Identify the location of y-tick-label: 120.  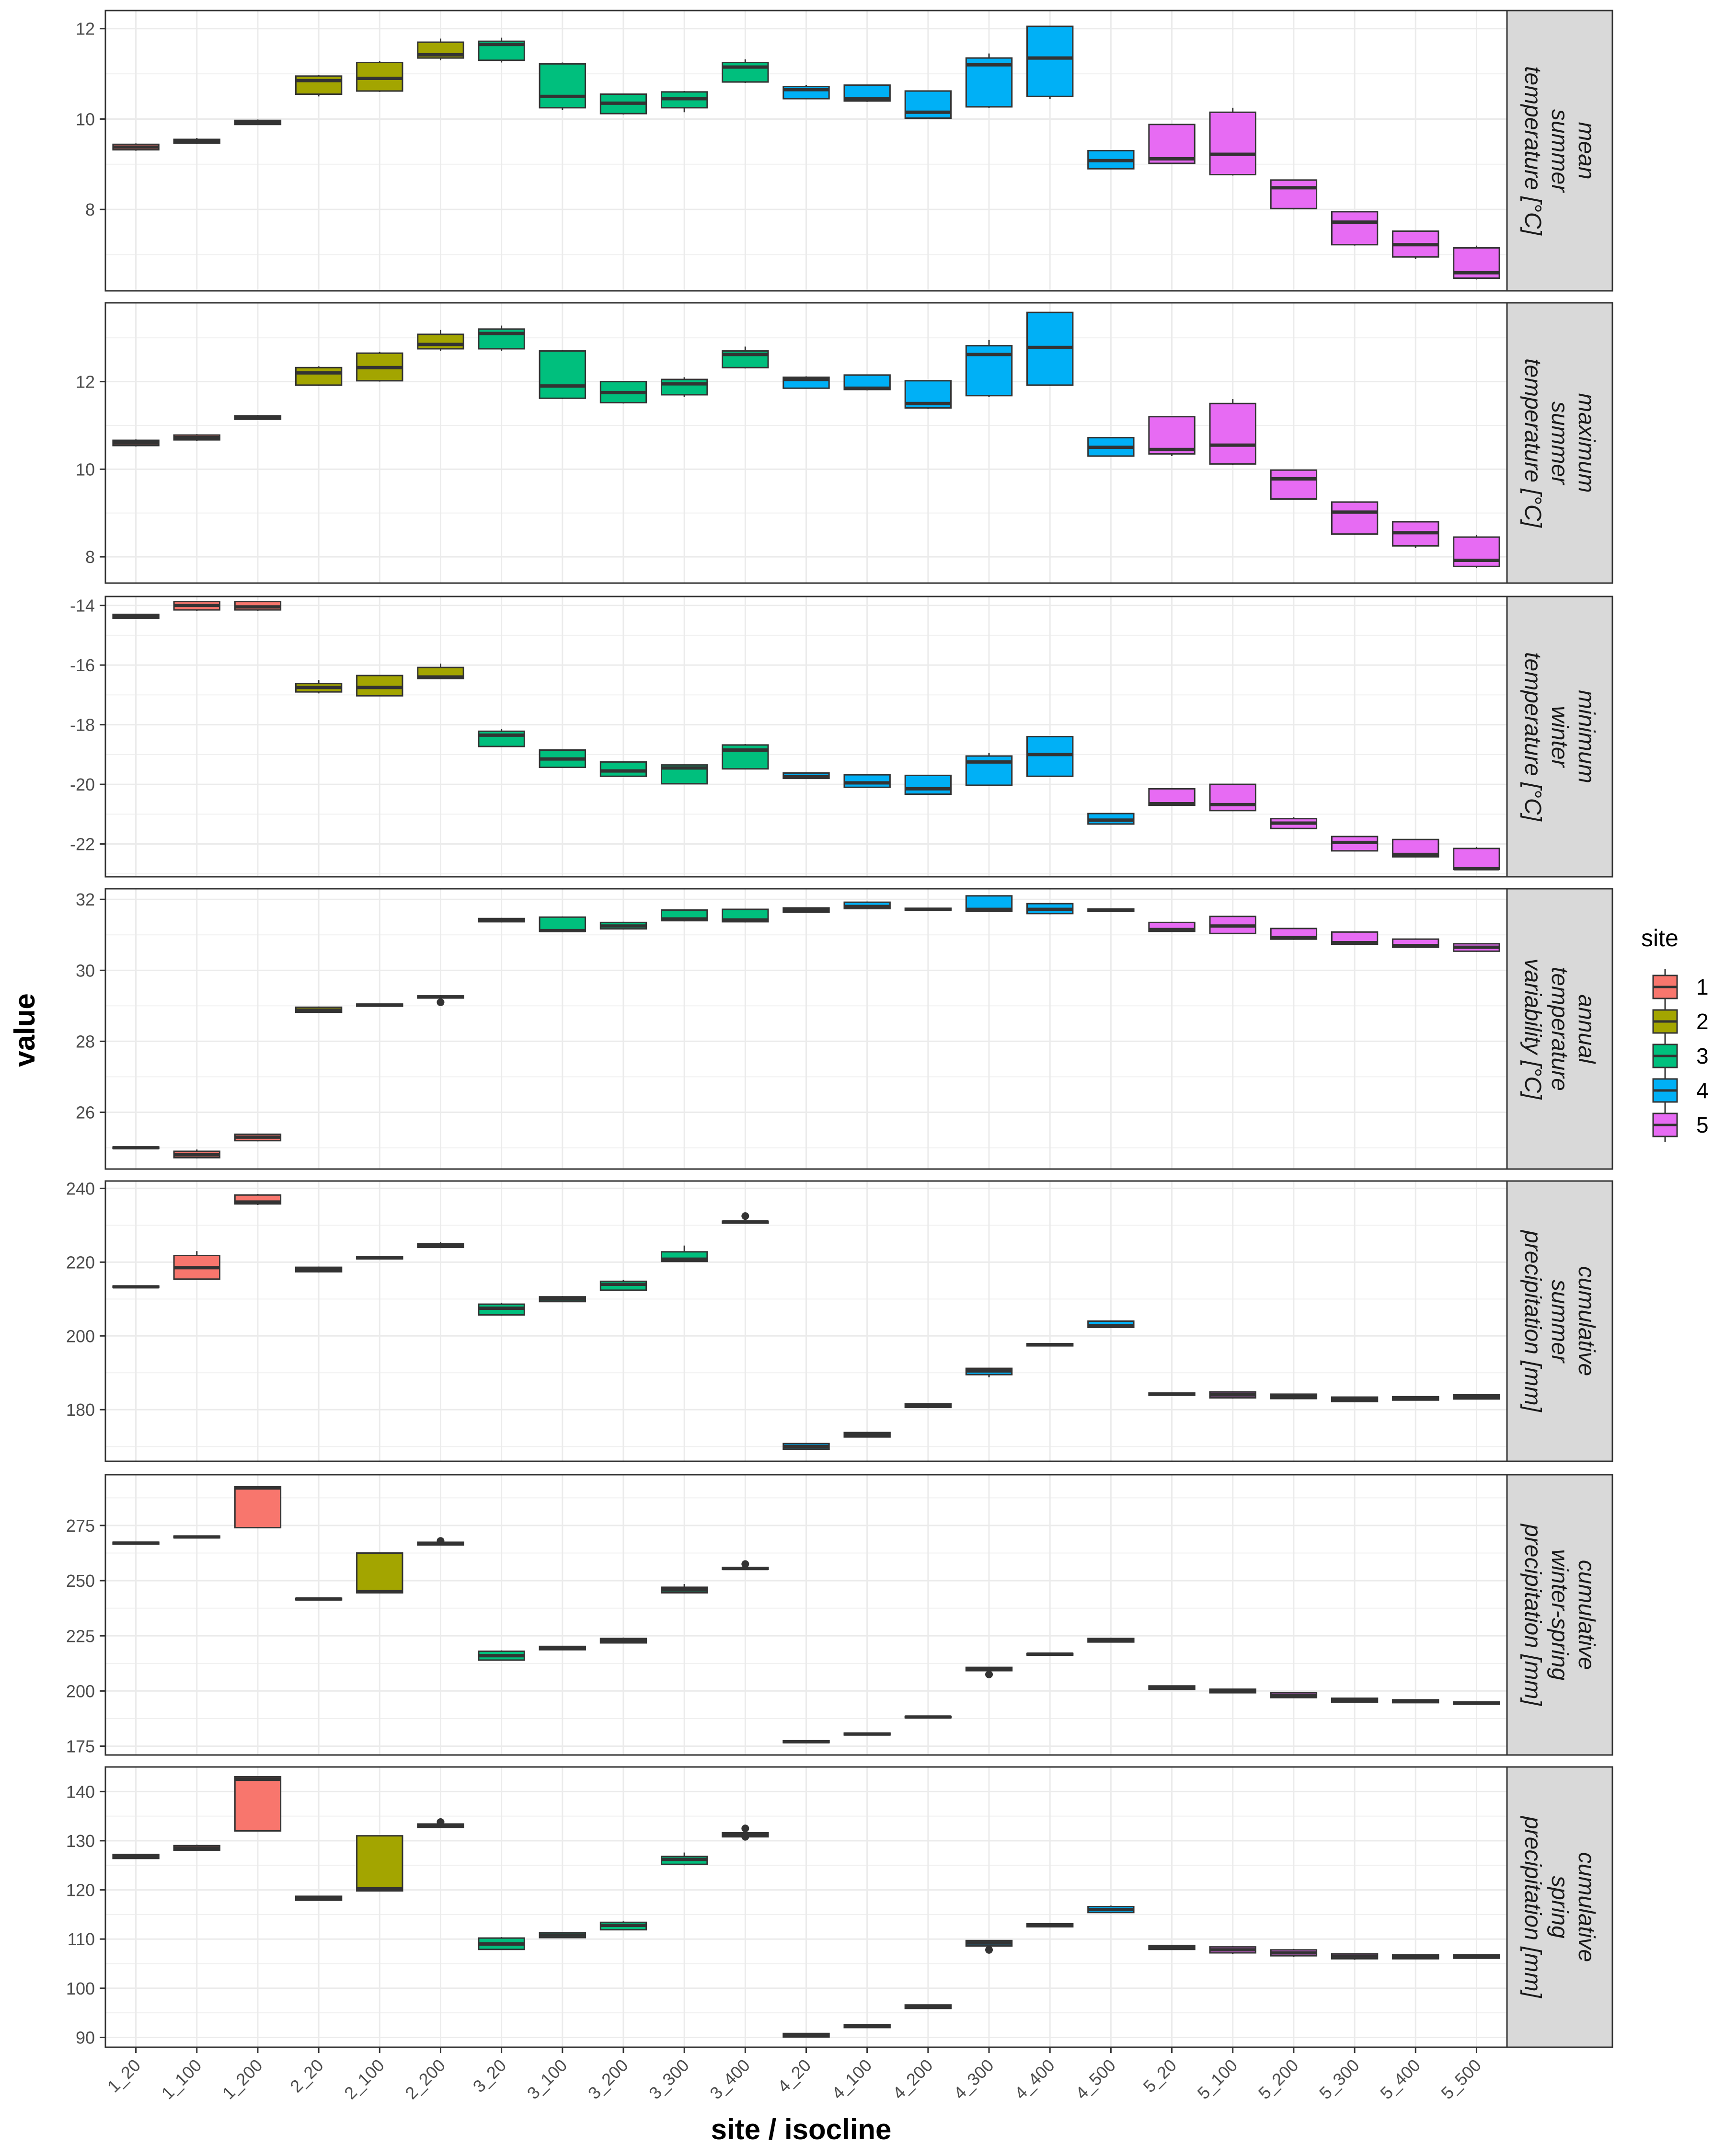
(80, 1890).